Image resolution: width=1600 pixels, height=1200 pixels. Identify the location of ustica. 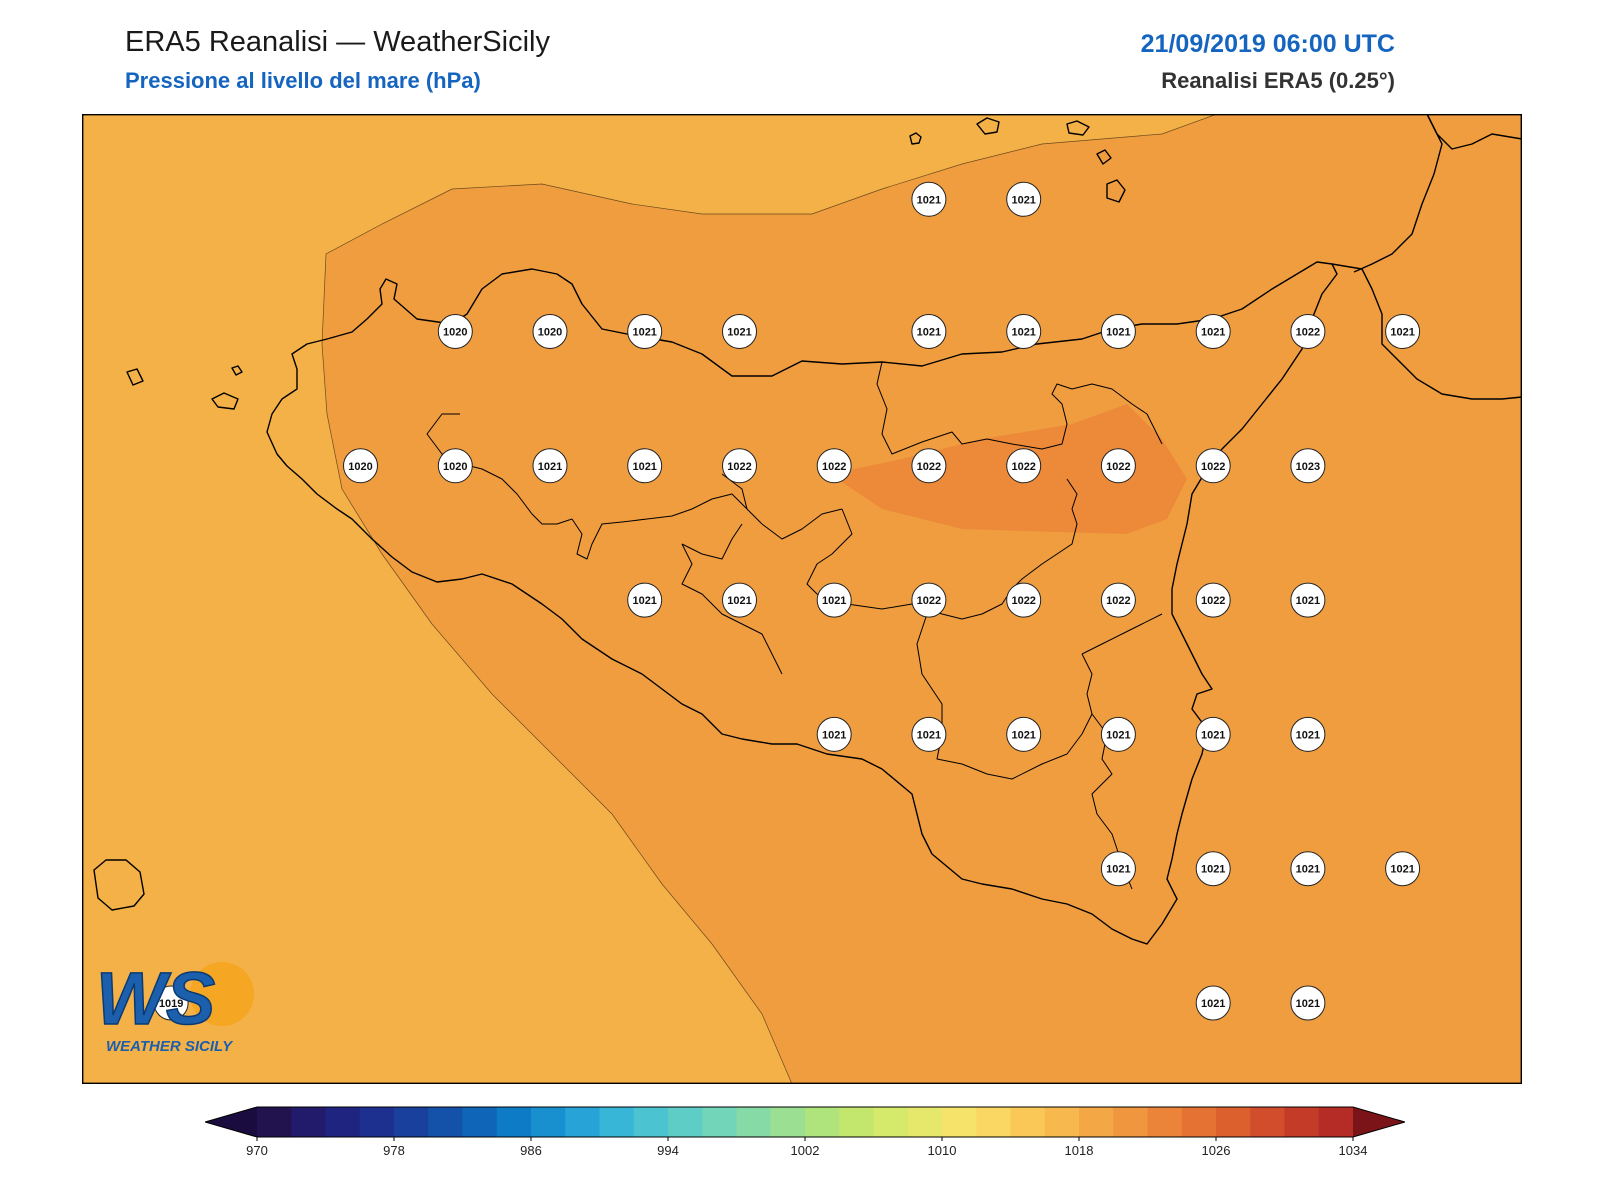
(915, 138).